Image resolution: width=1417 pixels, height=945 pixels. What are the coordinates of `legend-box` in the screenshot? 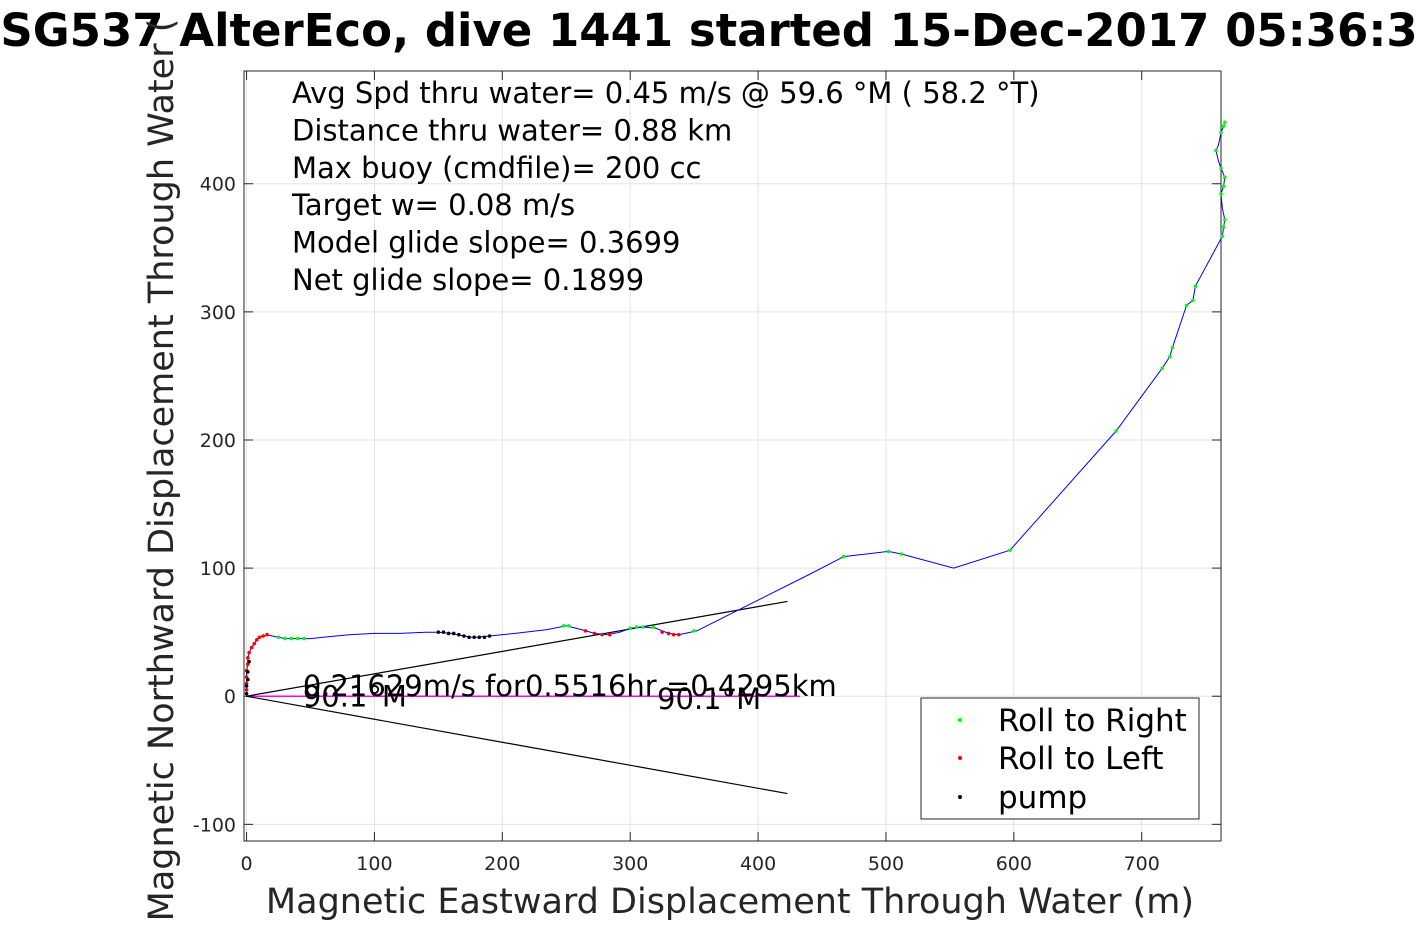 It's located at (1060, 758).